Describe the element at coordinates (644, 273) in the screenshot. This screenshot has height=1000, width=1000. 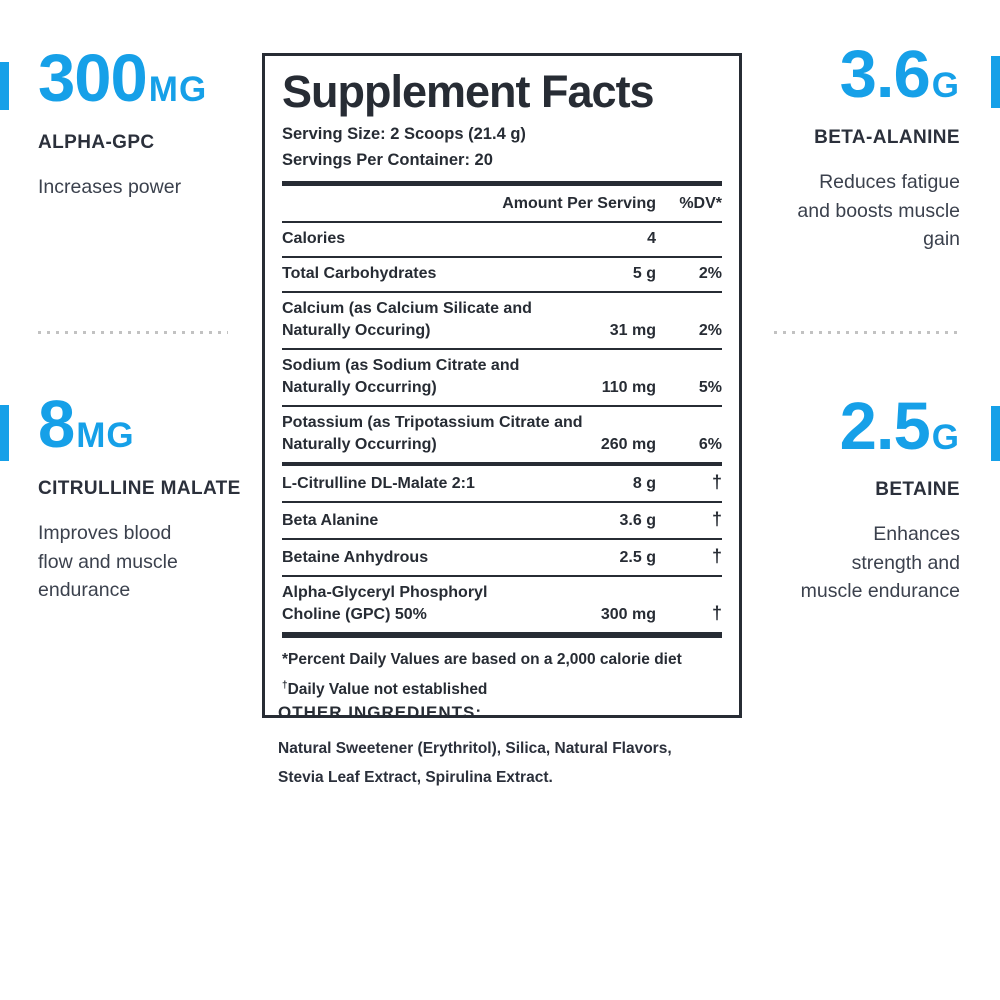
I see `row-amount: 5 g` at that location.